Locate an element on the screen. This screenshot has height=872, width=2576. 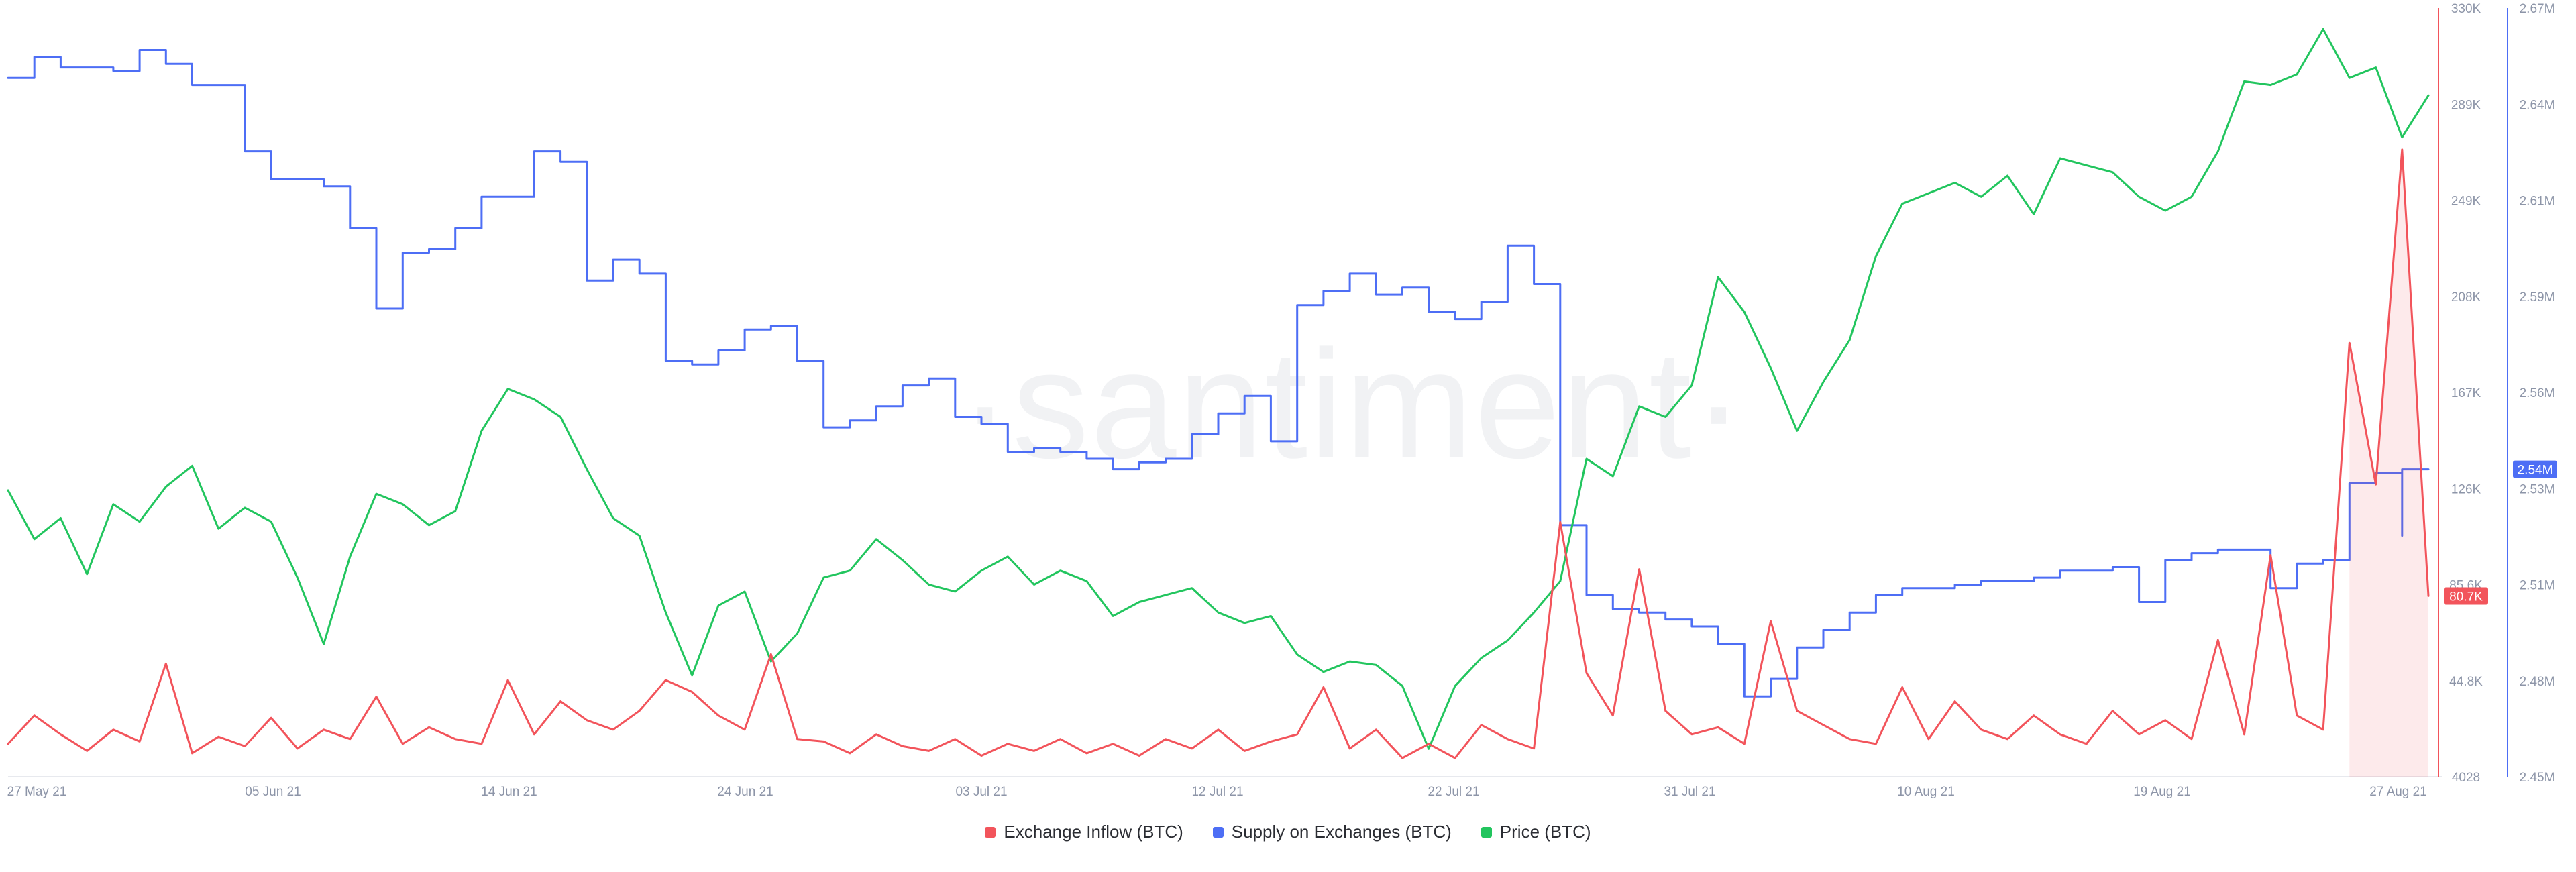
inflow-tick-label: 289K is located at coordinates (2466, 105).